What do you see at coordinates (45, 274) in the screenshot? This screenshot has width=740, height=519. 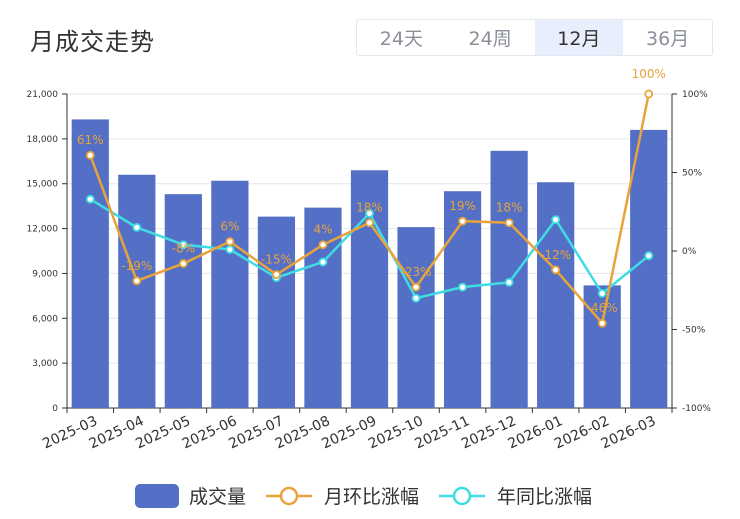 I see `y-left-tick-label: 9,000` at bounding box center [45, 274].